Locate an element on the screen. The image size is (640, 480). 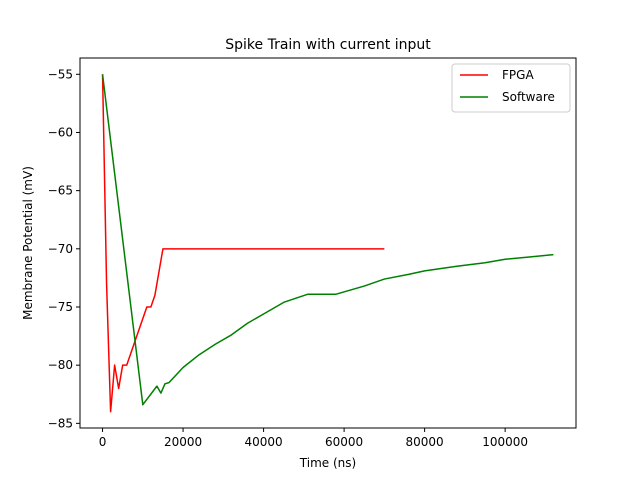
y-tick-label: −55 is located at coordinates (60, 74).